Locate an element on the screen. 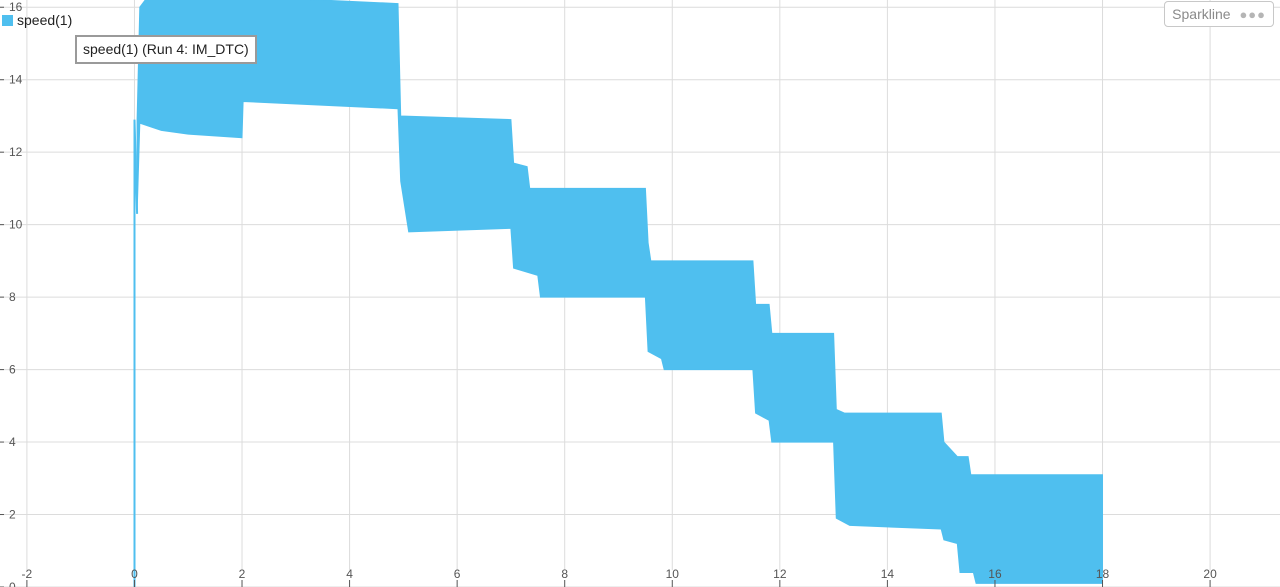  more-dots-icon: ●●● is located at coordinates (1252, 14).